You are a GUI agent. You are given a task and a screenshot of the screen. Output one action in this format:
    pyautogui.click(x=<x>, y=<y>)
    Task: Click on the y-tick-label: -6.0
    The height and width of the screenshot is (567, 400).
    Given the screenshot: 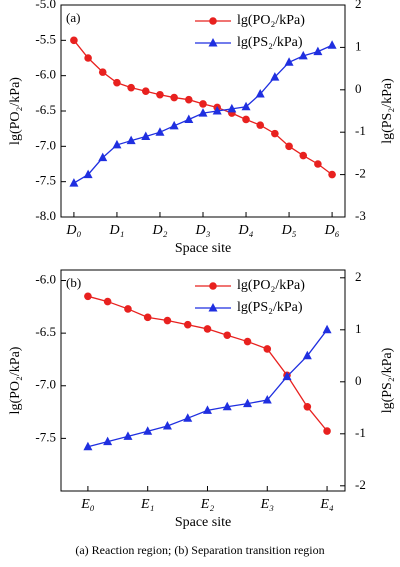 What is the action you would take?
    pyautogui.click(x=45, y=74)
    